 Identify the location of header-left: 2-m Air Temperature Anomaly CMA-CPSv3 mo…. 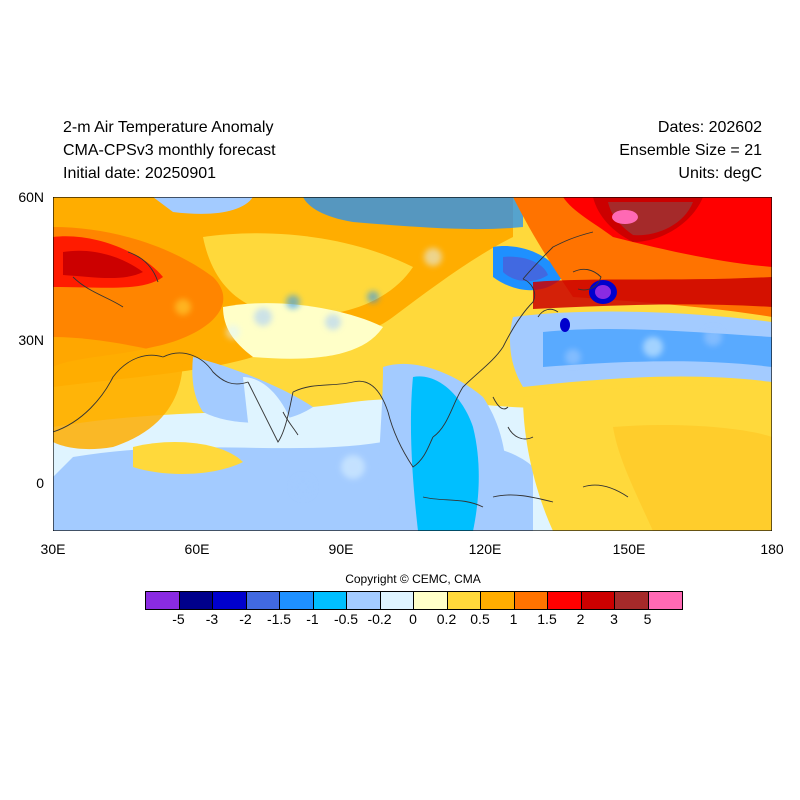
(169, 150).